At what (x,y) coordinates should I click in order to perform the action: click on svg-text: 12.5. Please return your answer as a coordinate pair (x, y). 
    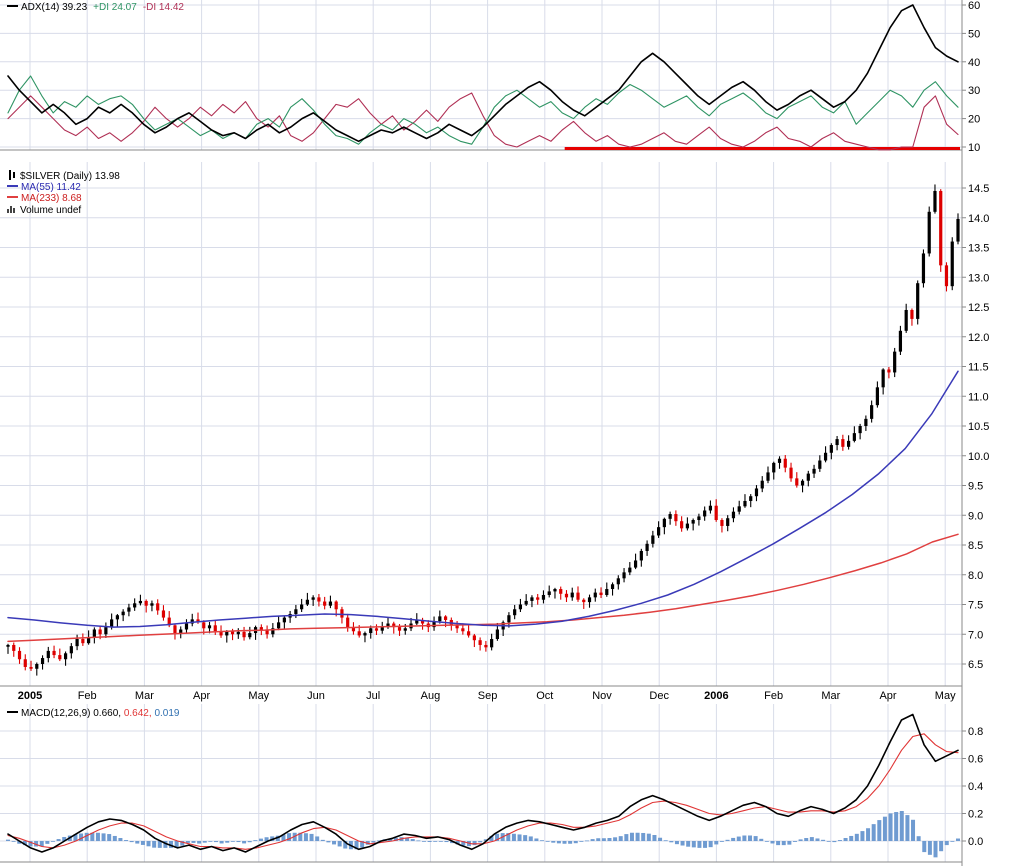
    Looking at the image, I should click on (978, 308).